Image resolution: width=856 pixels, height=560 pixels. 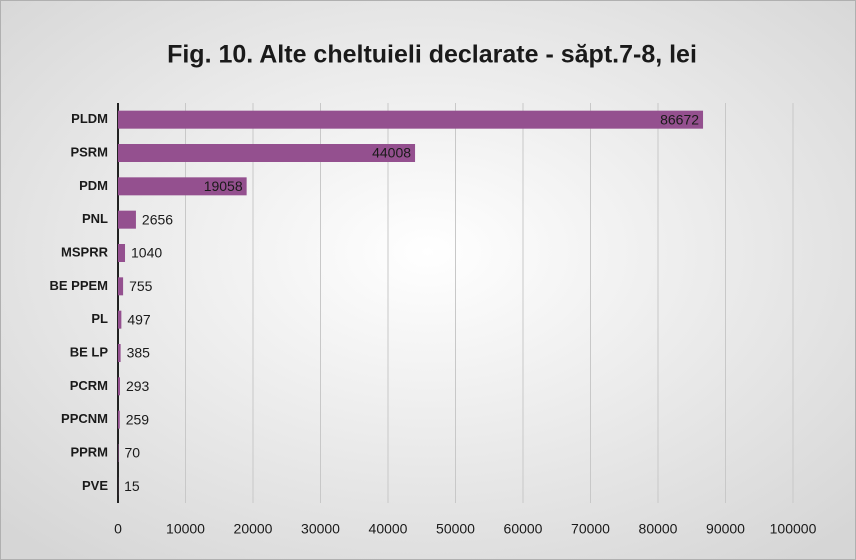 What do you see at coordinates (253, 529) in the screenshot?
I see `x-tick-label: 20000` at bounding box center [253, 529].